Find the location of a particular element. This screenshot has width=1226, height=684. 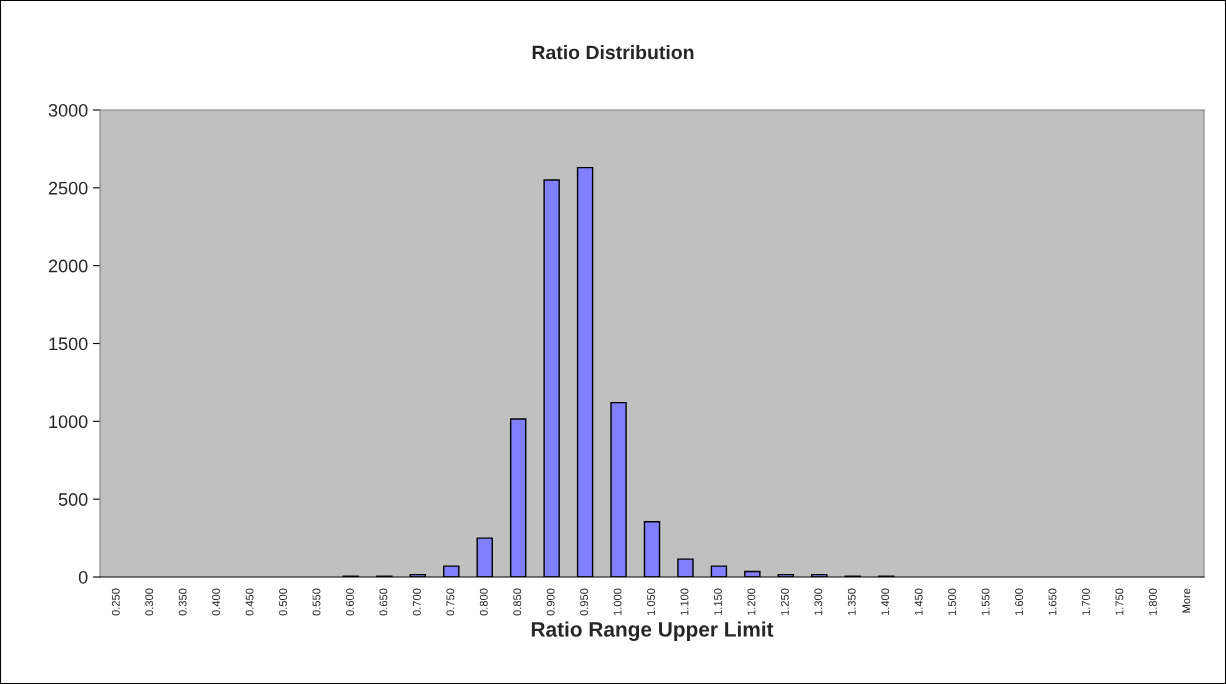

chart-title: Ratio Distribution is located at coordinates (613, 52).